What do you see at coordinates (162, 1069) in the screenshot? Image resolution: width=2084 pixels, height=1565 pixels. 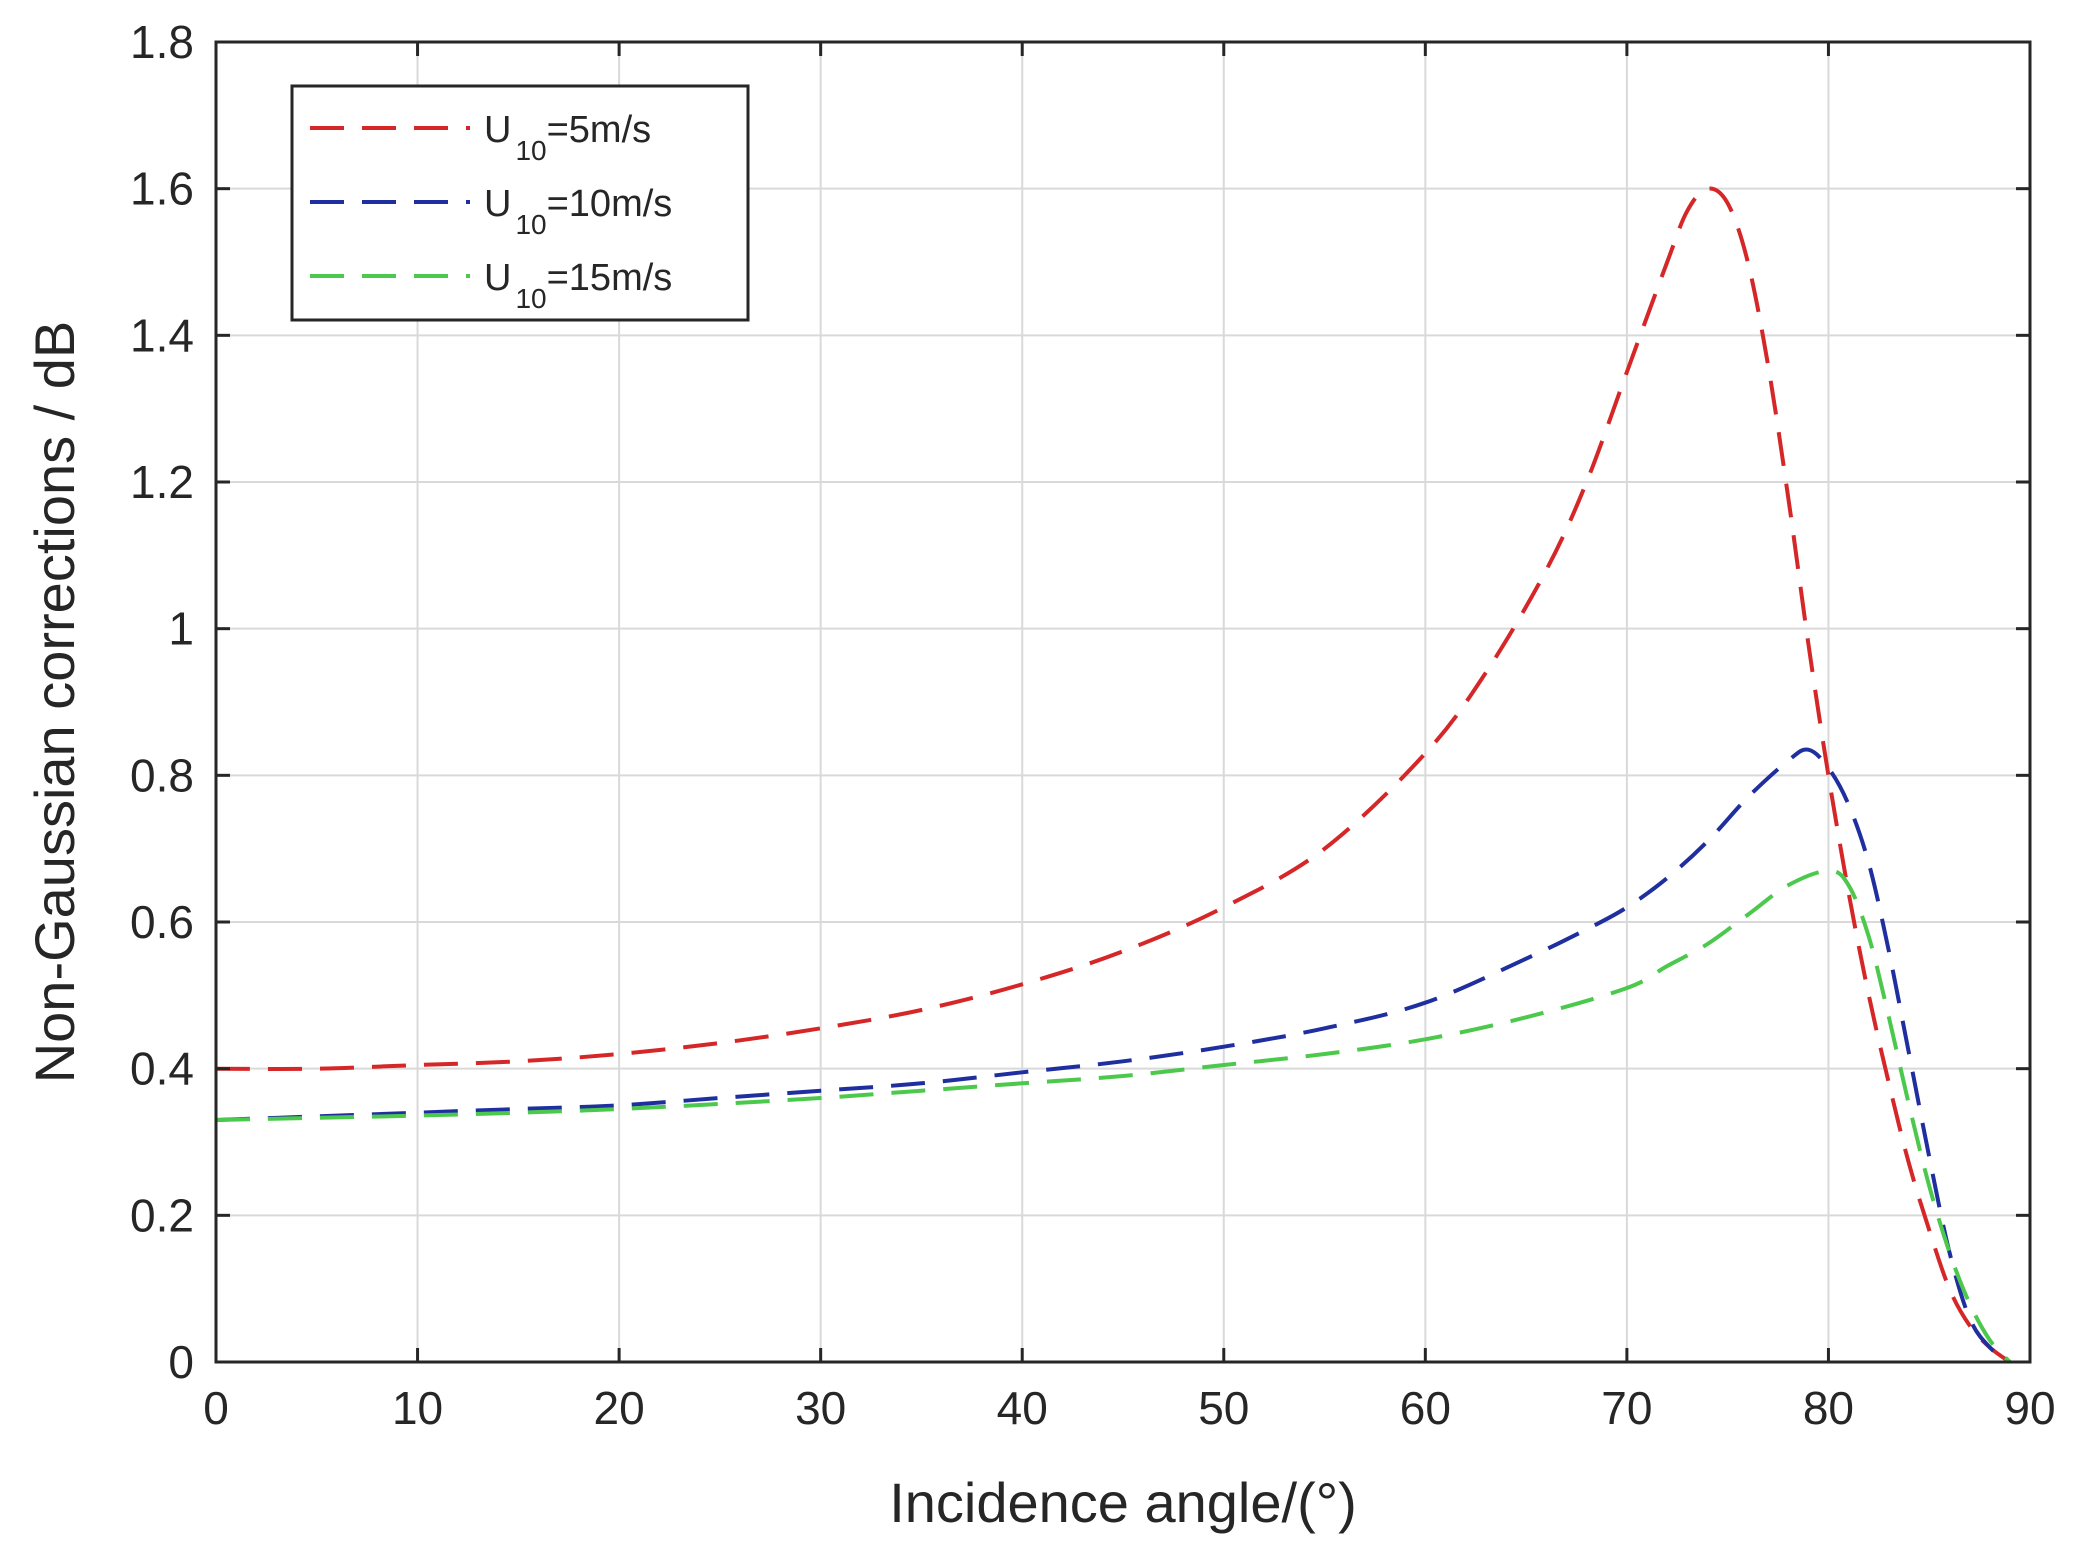 I see `y-tick-label: 0.4` at bounding box center [162, 1069].